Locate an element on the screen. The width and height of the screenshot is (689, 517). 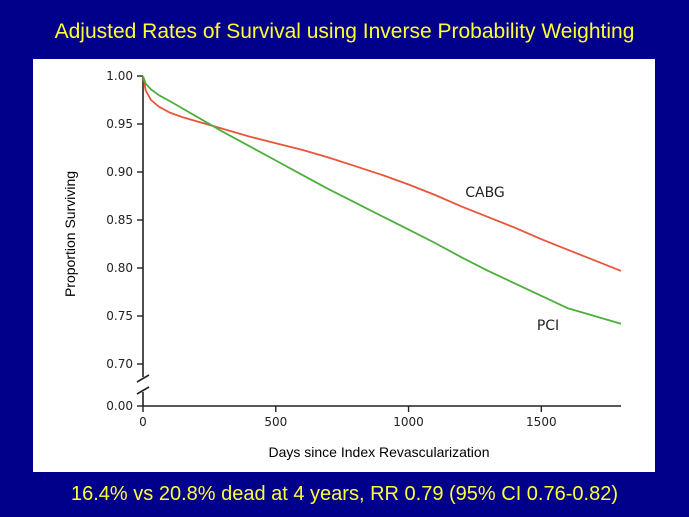
series-label-cabg: CABG is located at coordinates (485, 193).